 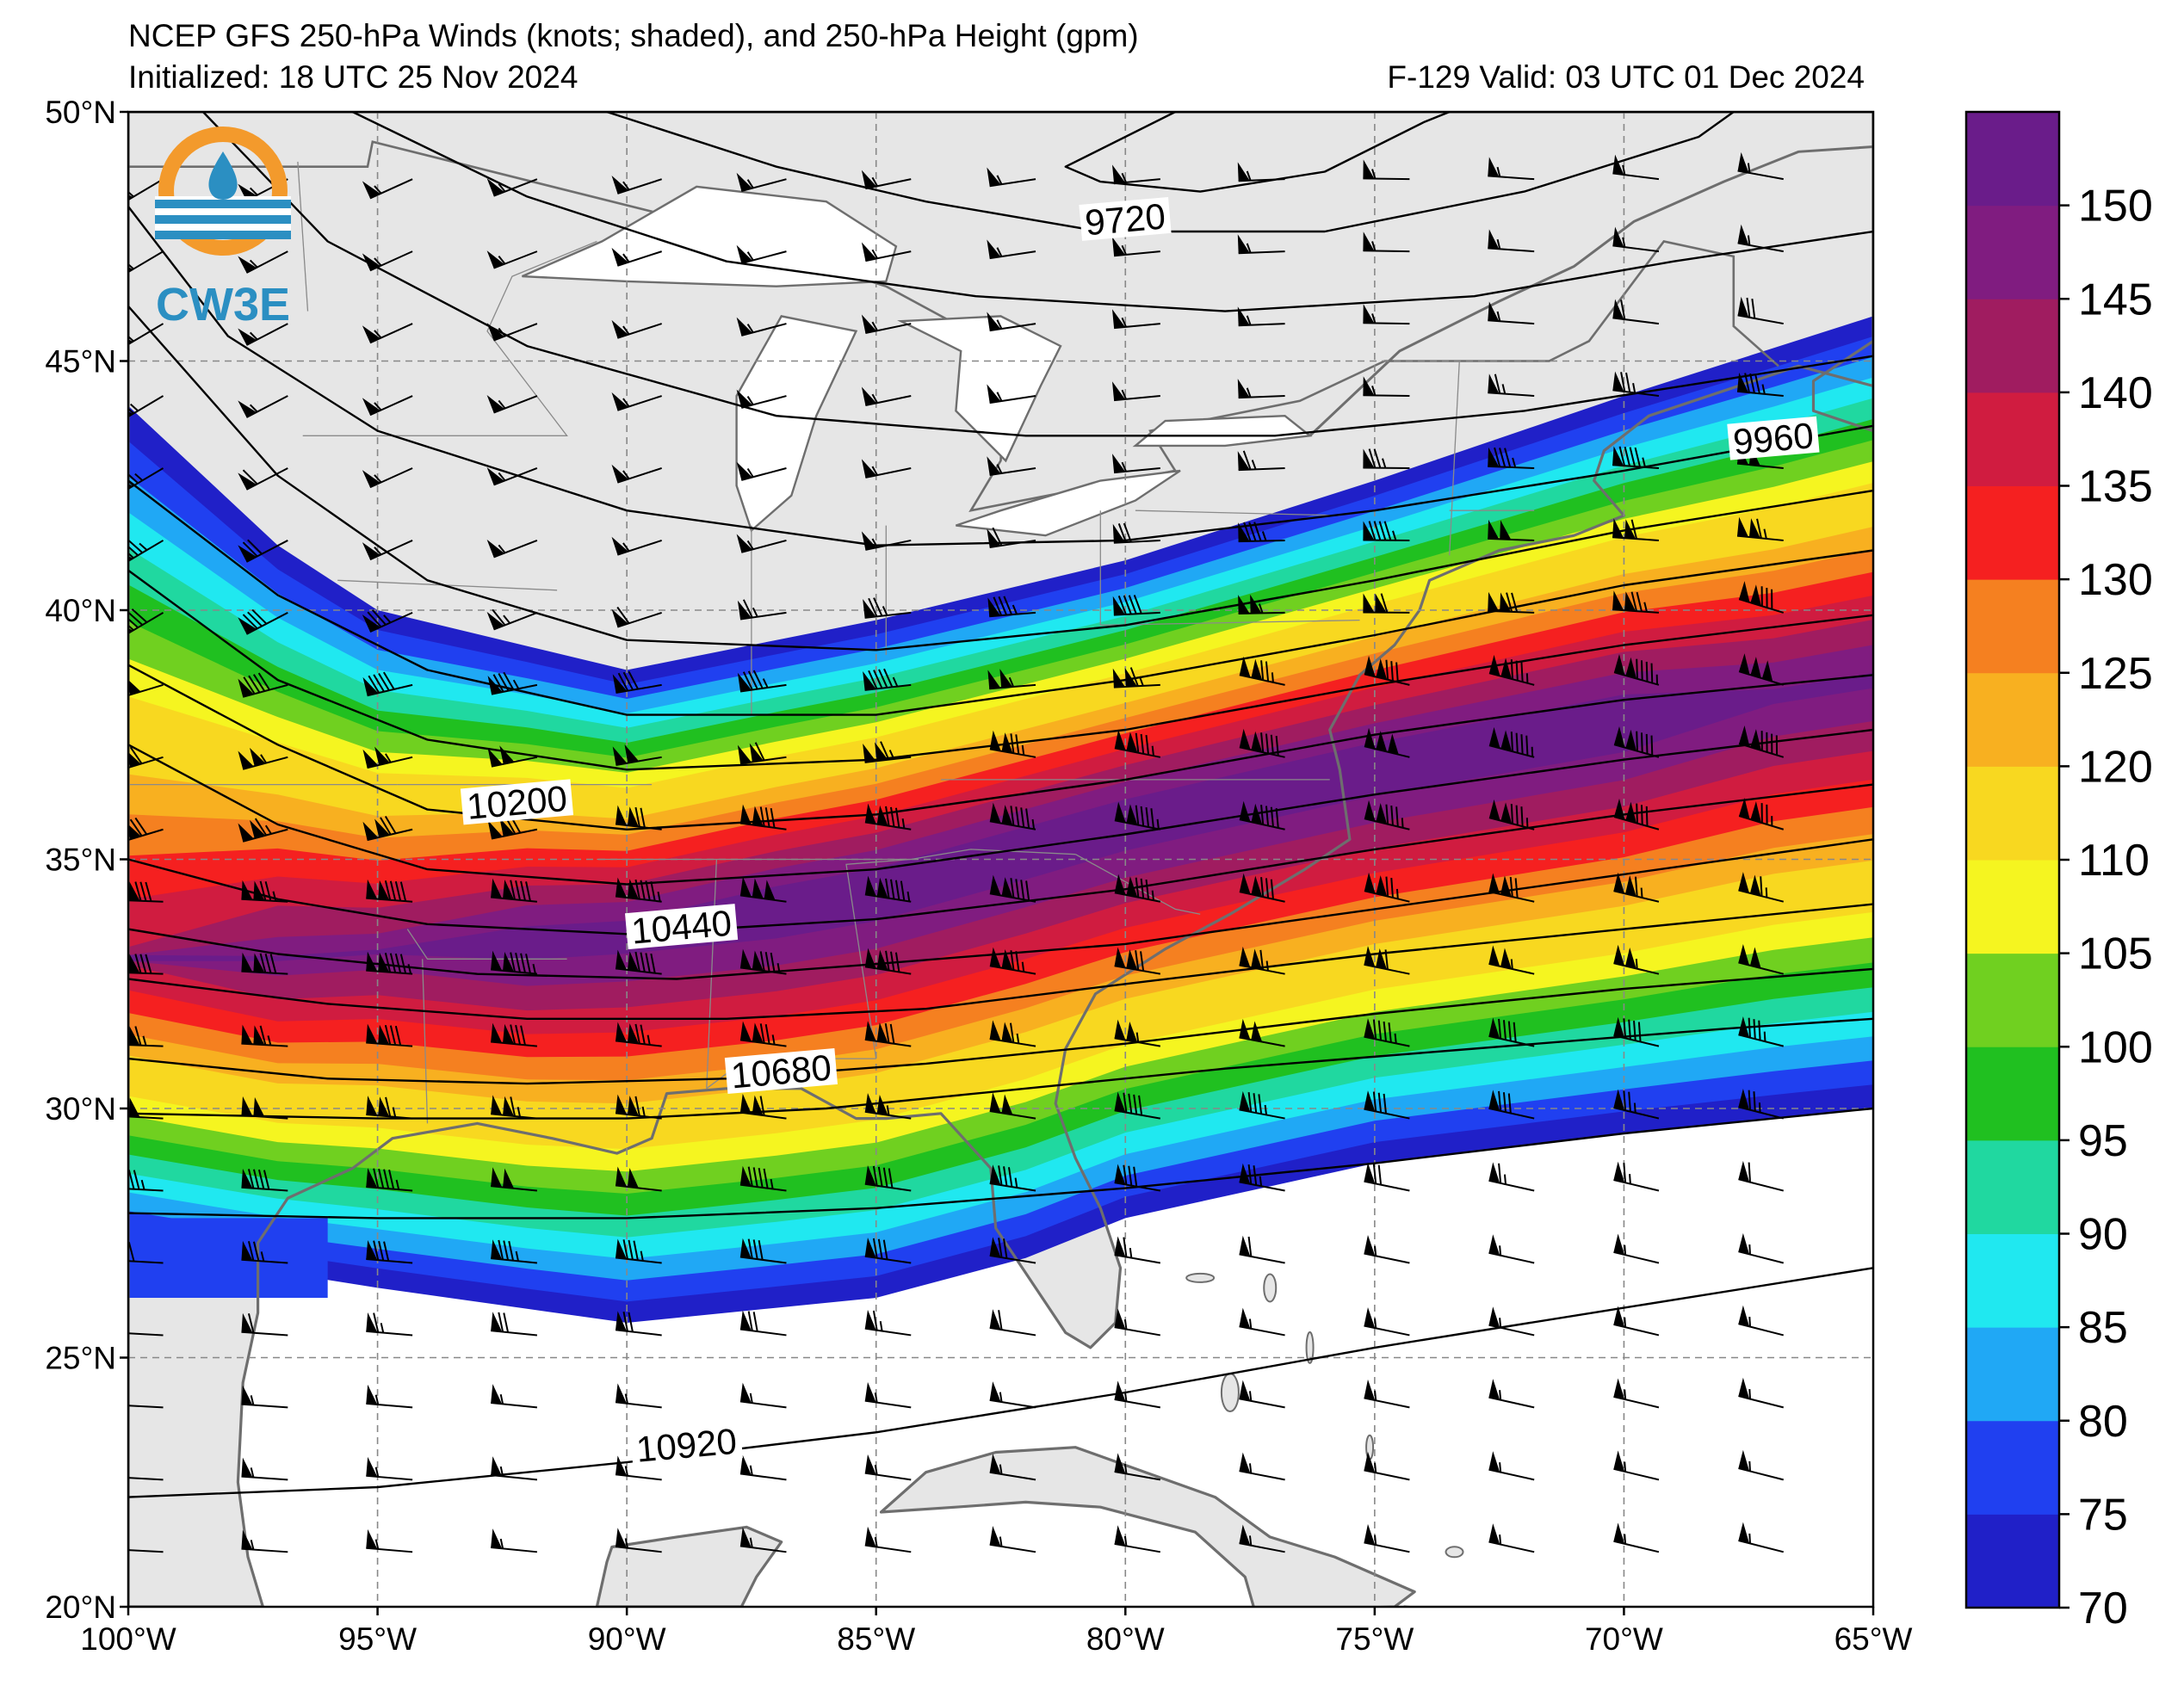 I want to click on contour-label-text: 9960, so click(x=1773, y=439).